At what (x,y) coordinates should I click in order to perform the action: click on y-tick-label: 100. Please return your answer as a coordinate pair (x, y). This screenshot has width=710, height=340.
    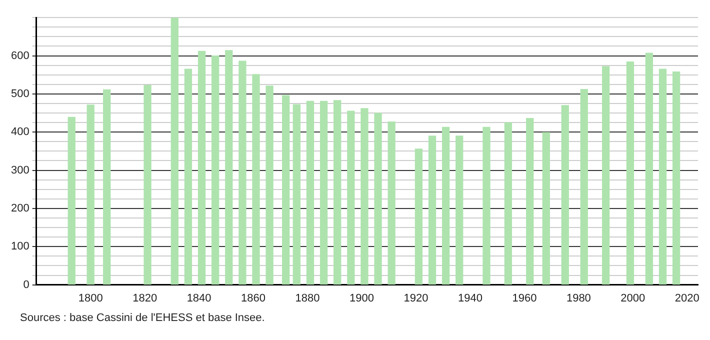
    Looking at the image, I should click on (20, 246).